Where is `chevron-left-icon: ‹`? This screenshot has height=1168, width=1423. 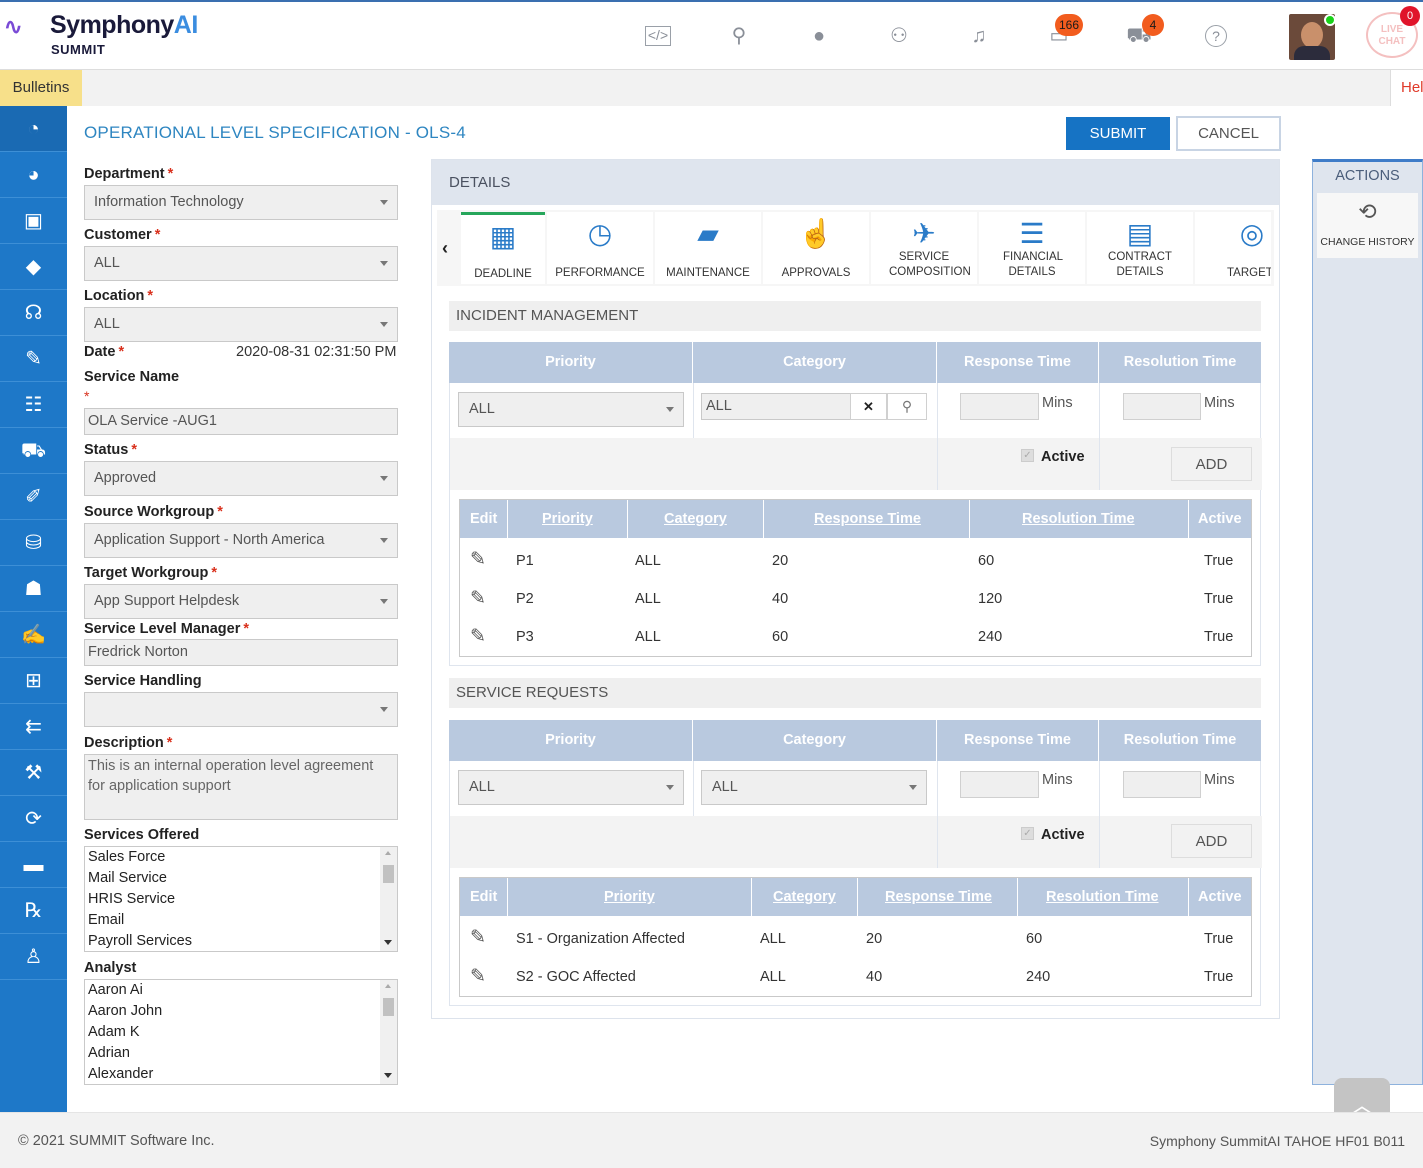
chevron-left-icon: ‹ is located at coordinates (445, 248).